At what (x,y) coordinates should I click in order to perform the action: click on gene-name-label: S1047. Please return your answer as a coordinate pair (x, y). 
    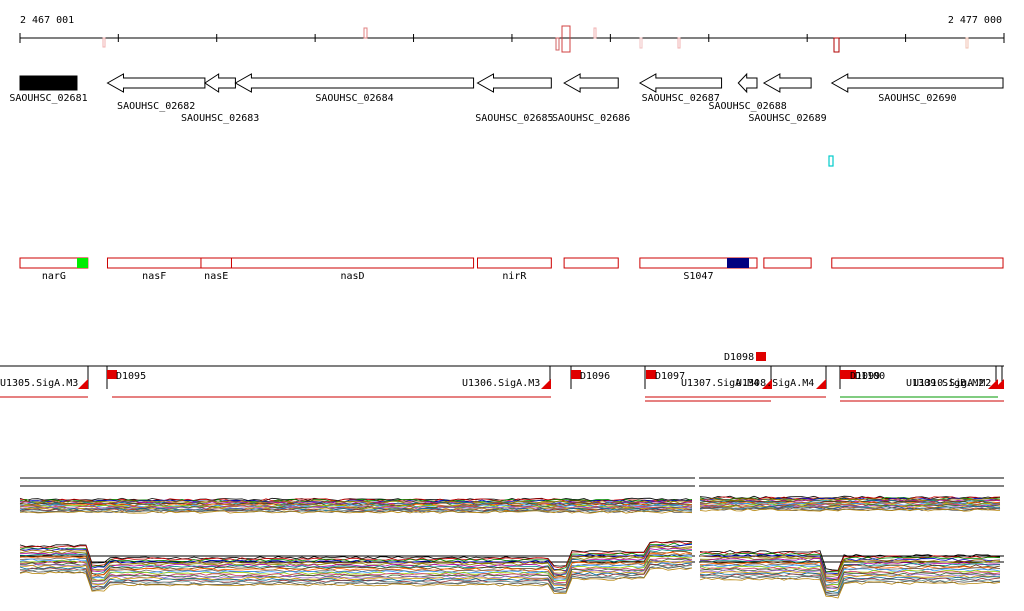
    Looking at the image, I should click on (698, 276).